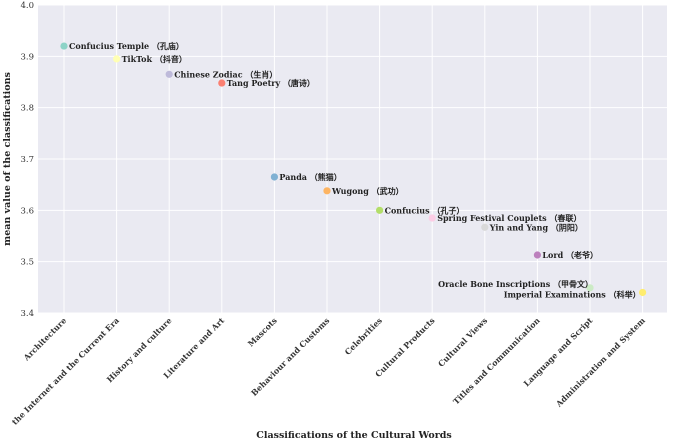 The width and height of the screenshot is (685, 441). I want to click on data-label: TikTok （抖音）, so click(154, 59).